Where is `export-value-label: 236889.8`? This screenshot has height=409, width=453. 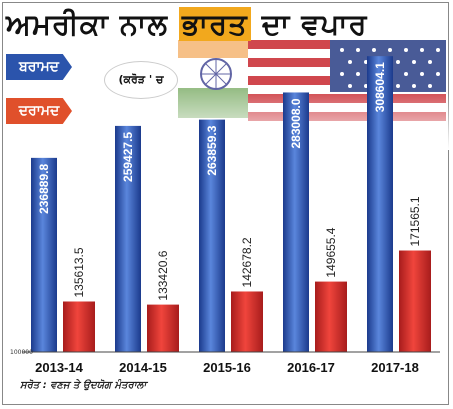 export-value-label: 236889.8 is located at coordinates (44, 189).